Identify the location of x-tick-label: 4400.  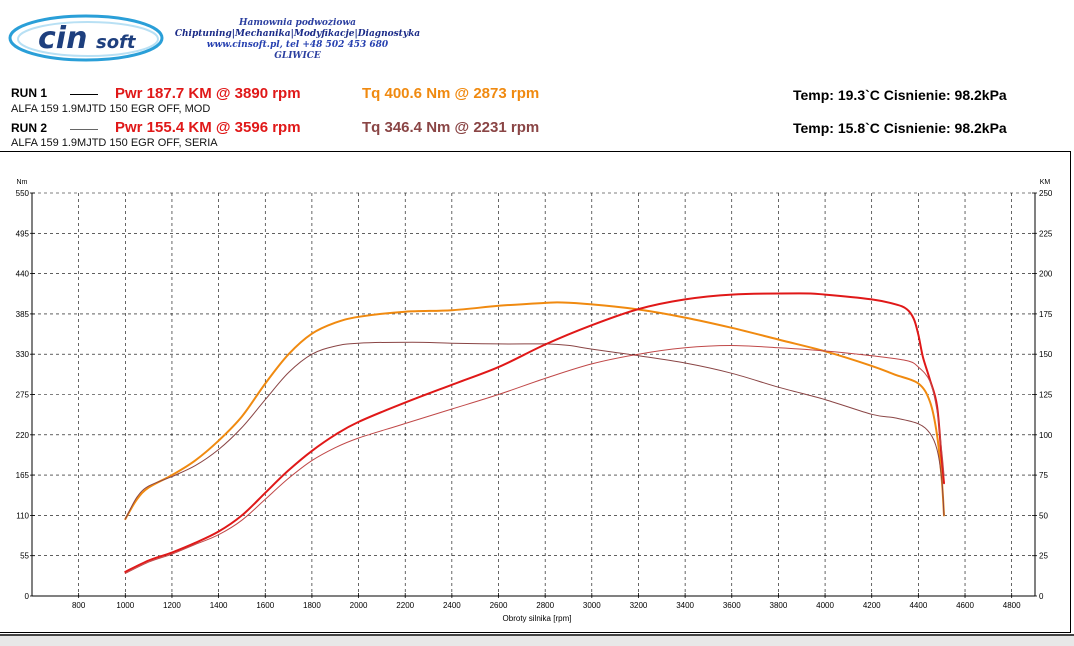
(918, 605).